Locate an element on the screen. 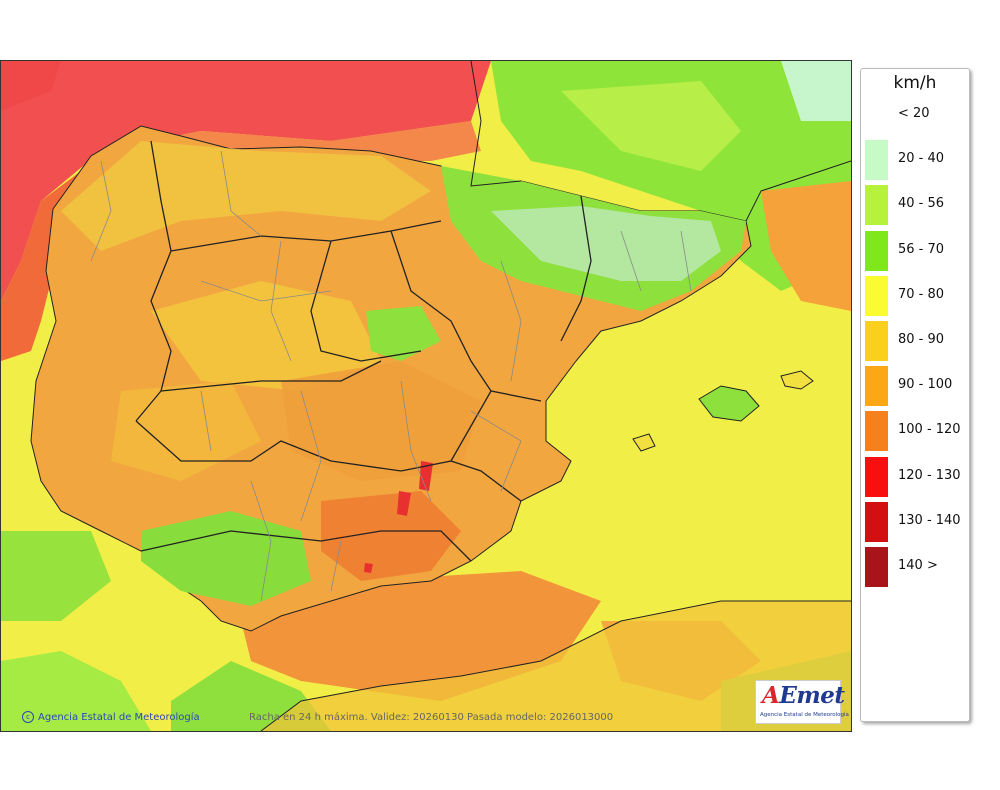 The height and width of the screenshot is (790, 1000). legend-label: 80 - 90 is located at coordinates (921, 339).